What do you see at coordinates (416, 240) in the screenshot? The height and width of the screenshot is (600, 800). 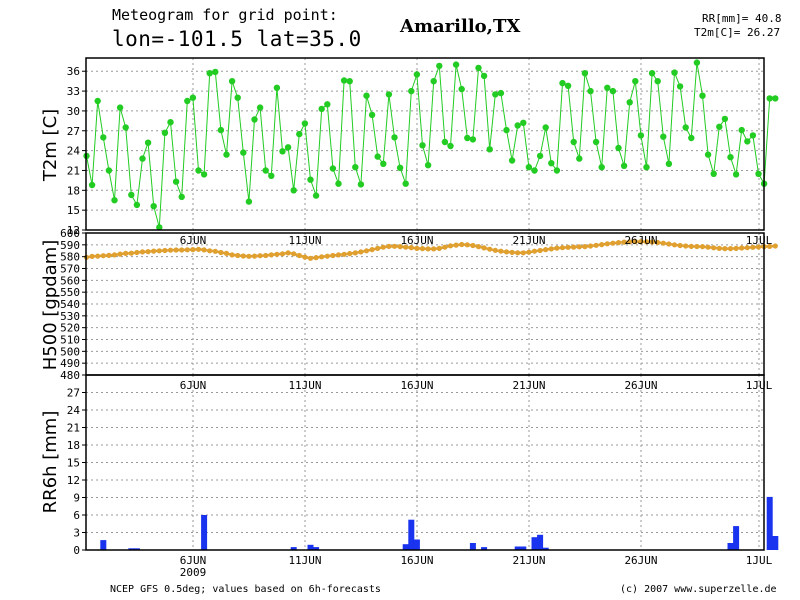 I see `x-date-label-0-2: 16JUN` at bounding box center [416, 240].